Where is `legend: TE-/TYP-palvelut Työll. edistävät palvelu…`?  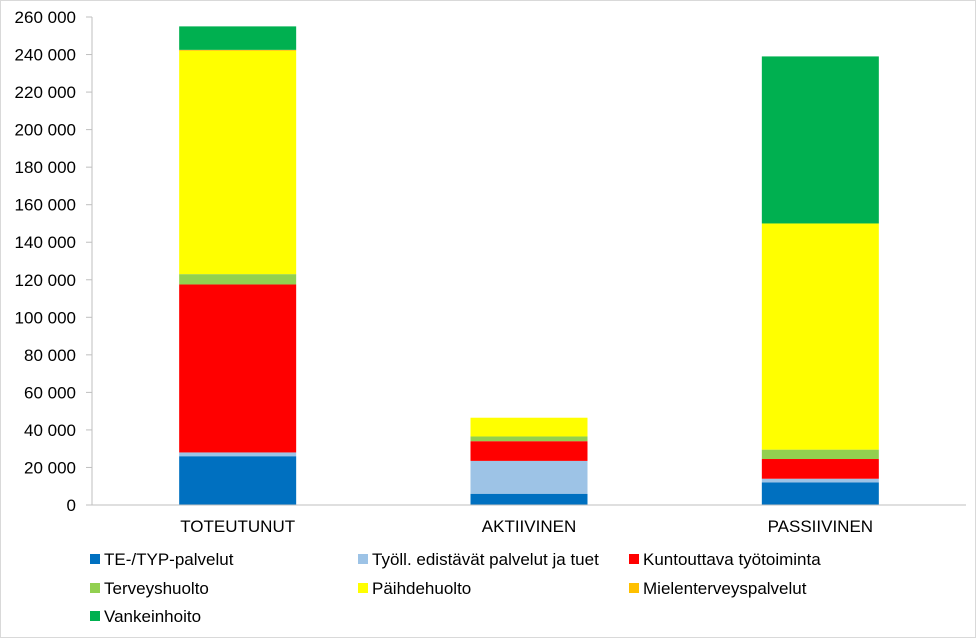 legend: TE-/TYP-palvelut Työll. edistävät palvelu… is located at coordinates (455, 588).